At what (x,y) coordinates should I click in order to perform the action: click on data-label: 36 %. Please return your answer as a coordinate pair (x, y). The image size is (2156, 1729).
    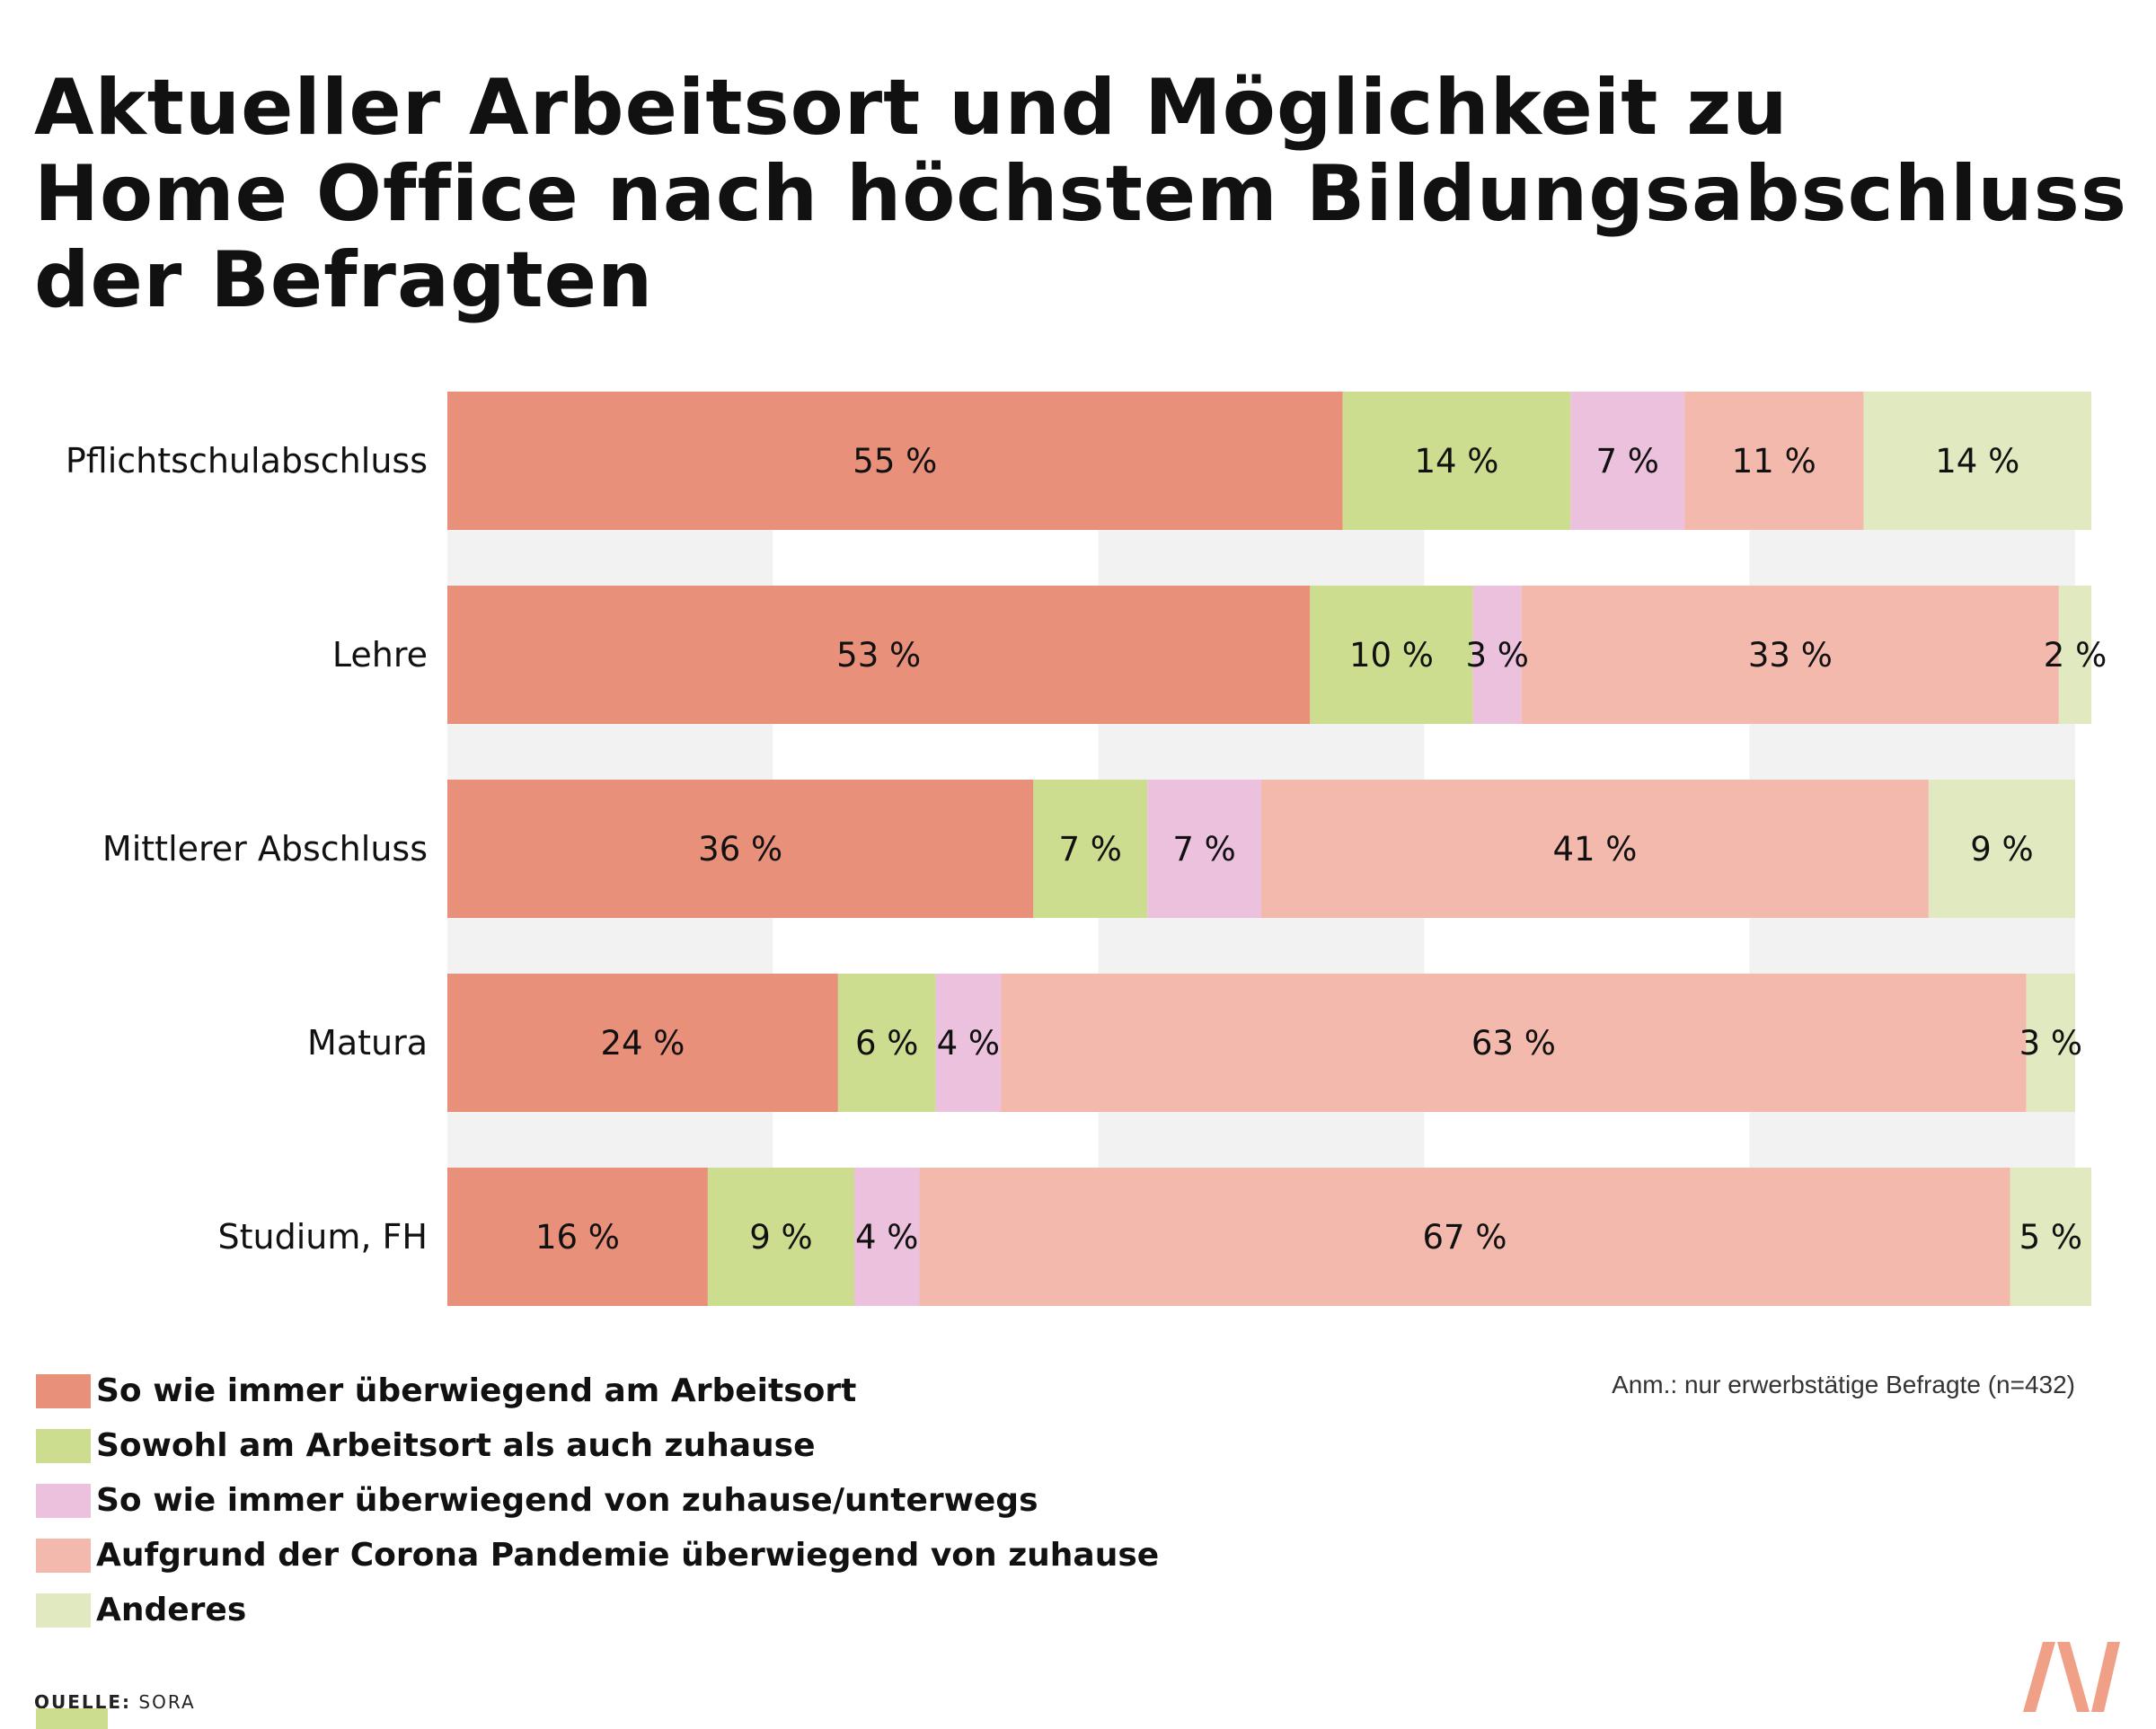
    Looking at the image, I should click on (740, 849).